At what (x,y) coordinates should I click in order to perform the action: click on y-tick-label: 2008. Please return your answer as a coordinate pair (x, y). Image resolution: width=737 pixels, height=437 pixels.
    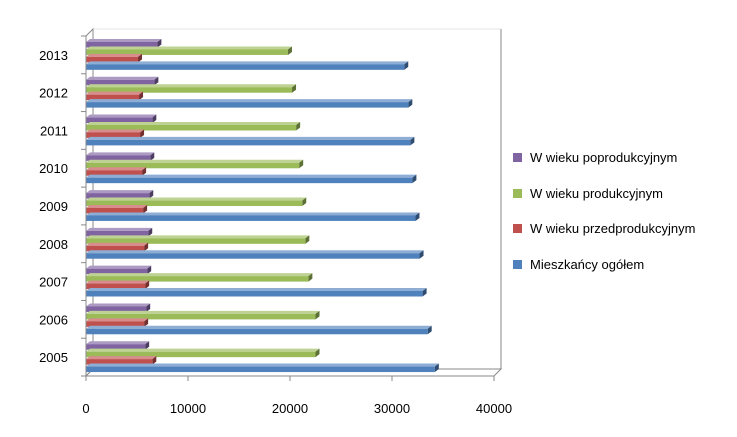
    Looking at the image, I should click on (53, 244).